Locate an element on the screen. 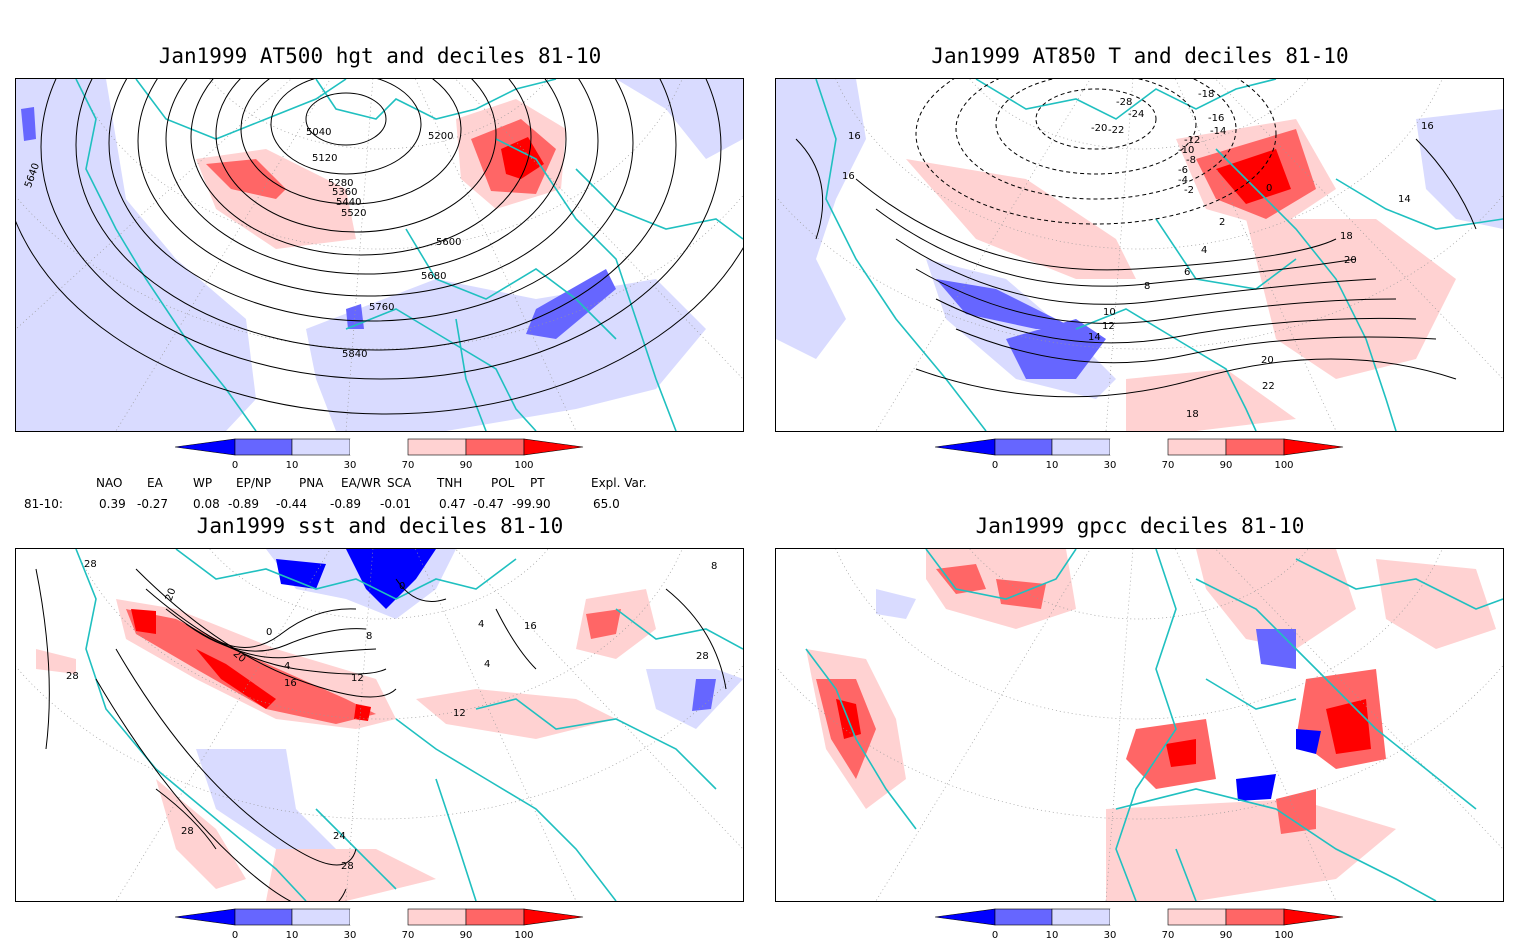 The width and height of the screenshot is (1520, 944). contour-label: -6 is located at coordinates (1183, 170).